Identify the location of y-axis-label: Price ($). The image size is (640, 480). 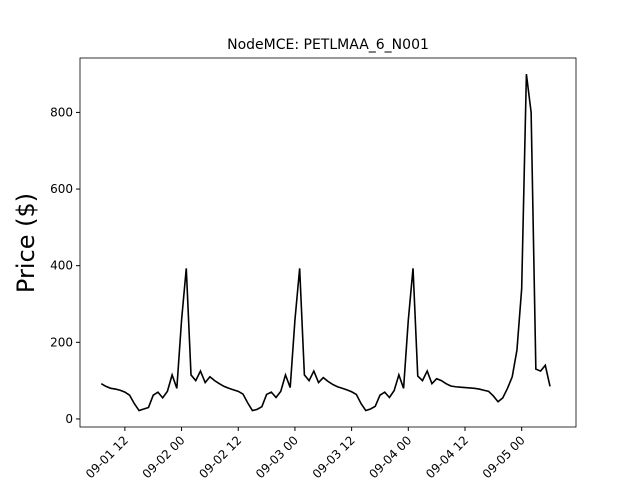
(26, 243).